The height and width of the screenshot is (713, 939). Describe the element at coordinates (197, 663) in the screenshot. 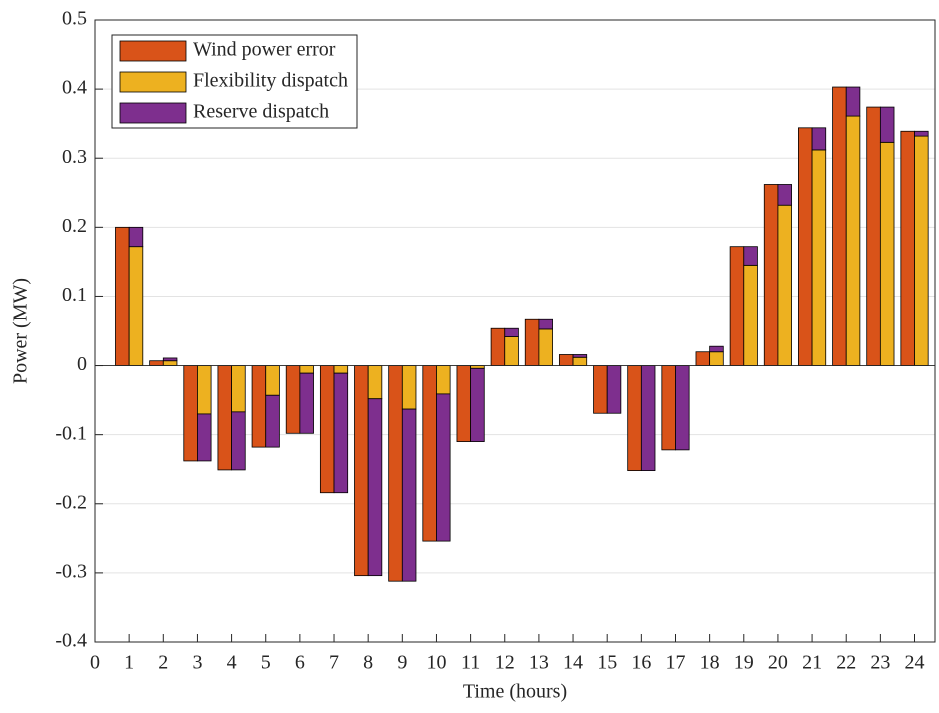

I see `x-tick-label: 3` at that location.